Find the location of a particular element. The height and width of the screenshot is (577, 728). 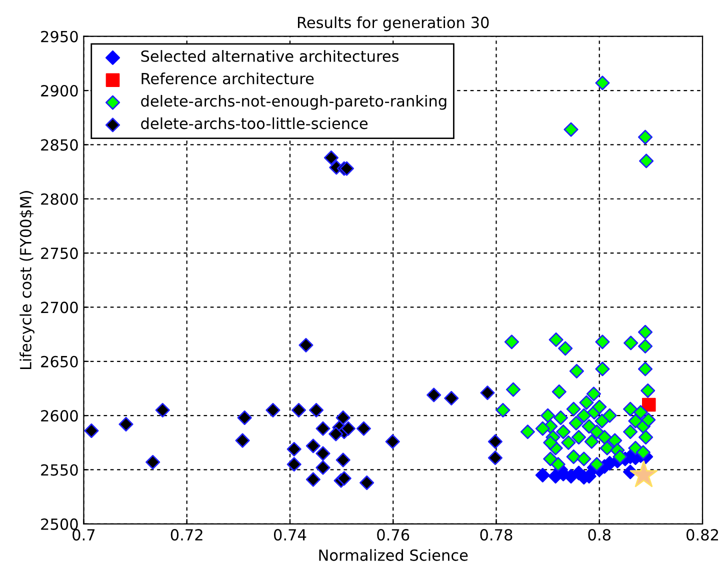

x-tick-label: 0.7 is located at coordinates (83, 535).